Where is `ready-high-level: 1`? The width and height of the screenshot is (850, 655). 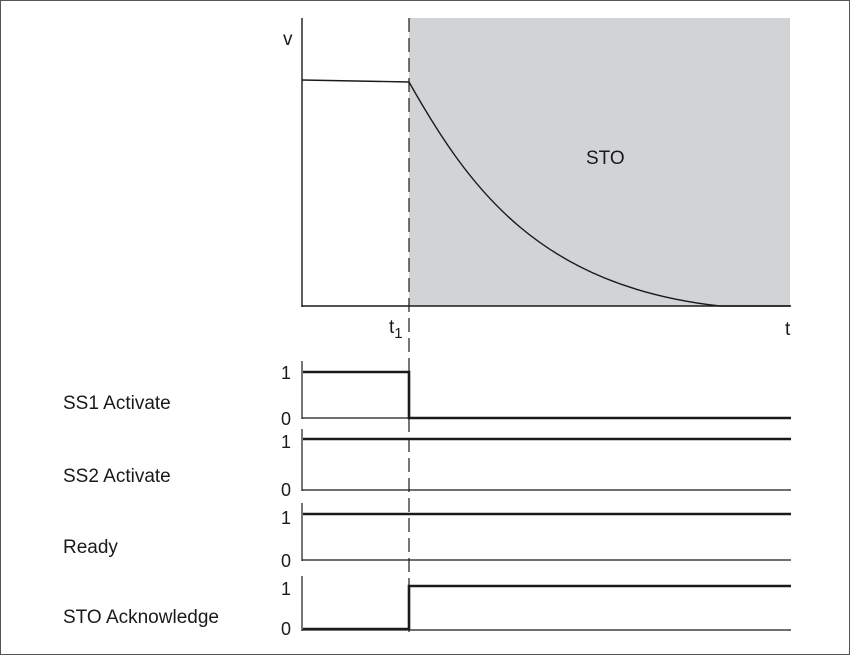 ready-high-level: 1 is located at coordinates (286, 518).